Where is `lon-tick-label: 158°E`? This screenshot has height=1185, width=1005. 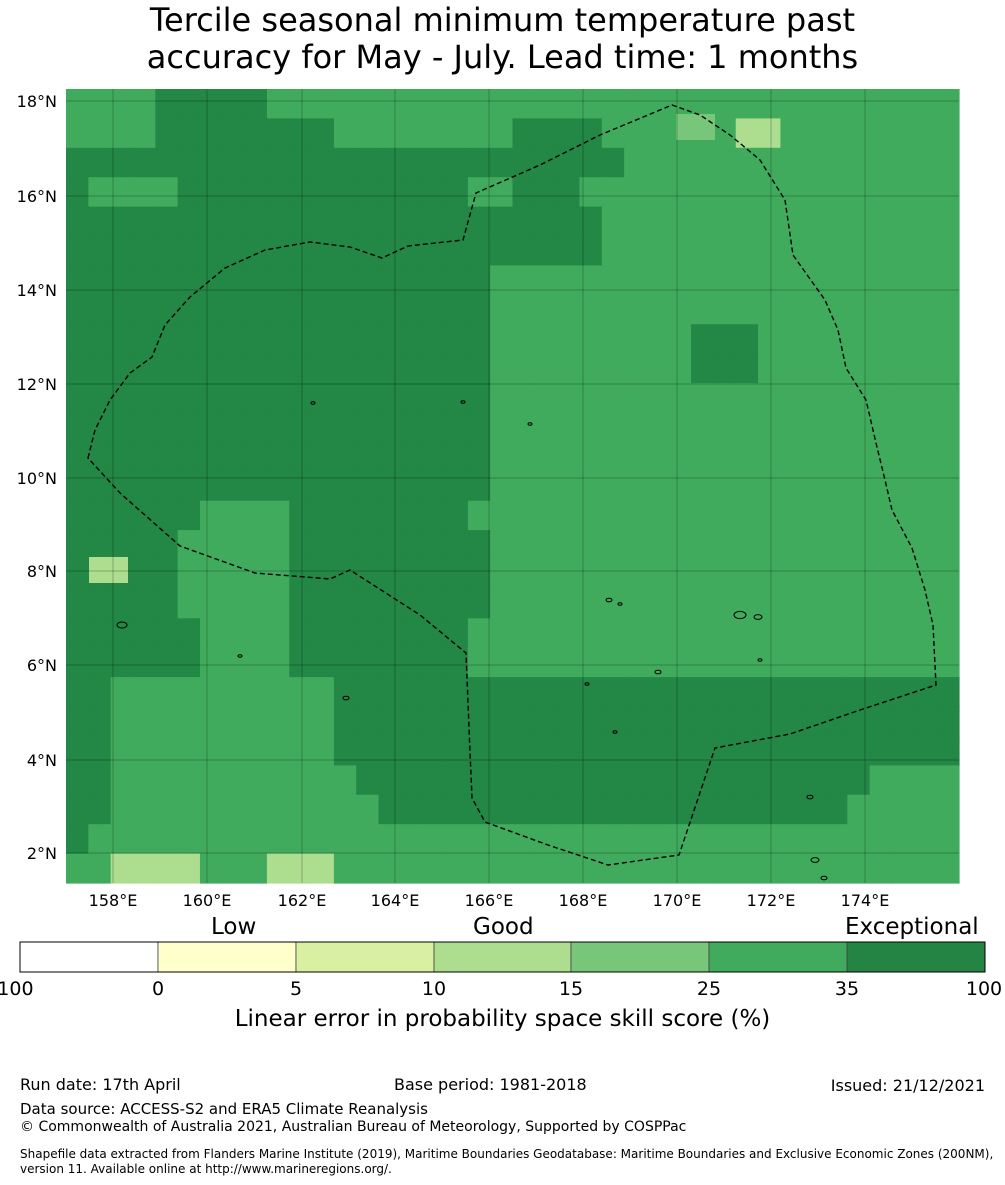
lon-tick-label: 158°E is located at coordinates (113, 900).